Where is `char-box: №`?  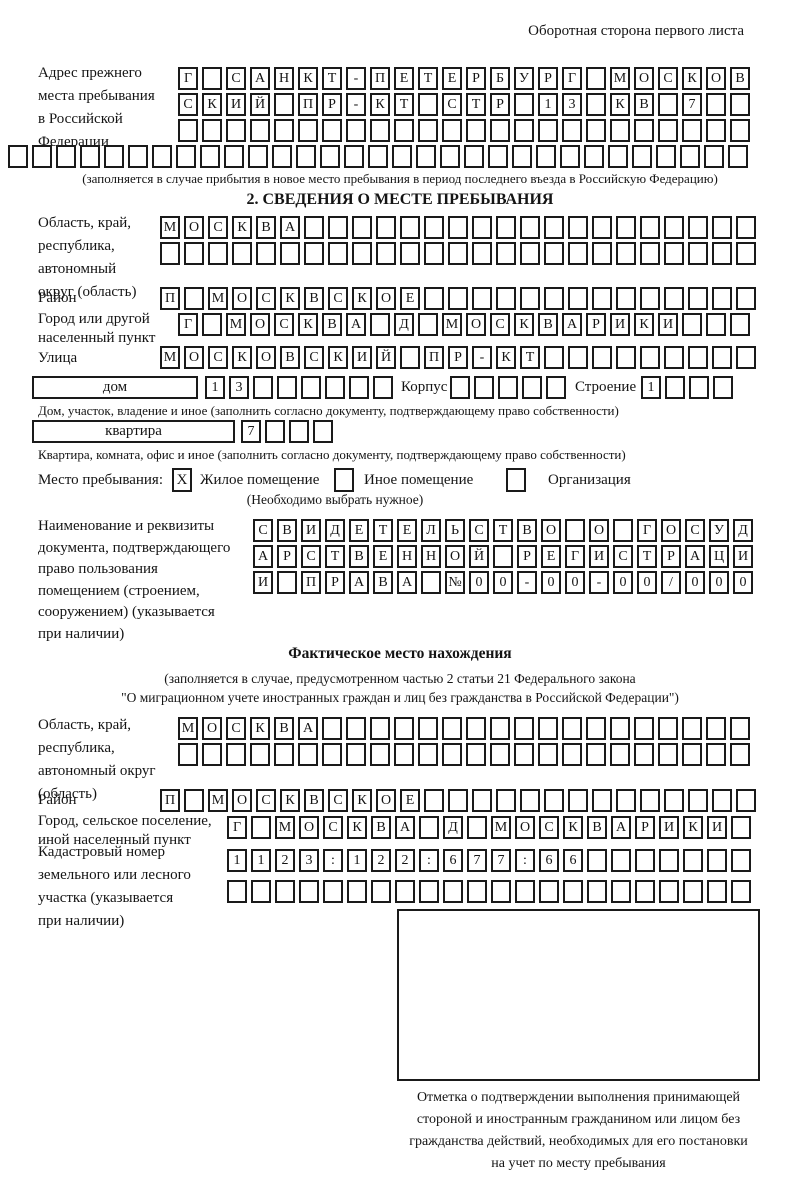 char-box: № is located at coordinates (455, 582).